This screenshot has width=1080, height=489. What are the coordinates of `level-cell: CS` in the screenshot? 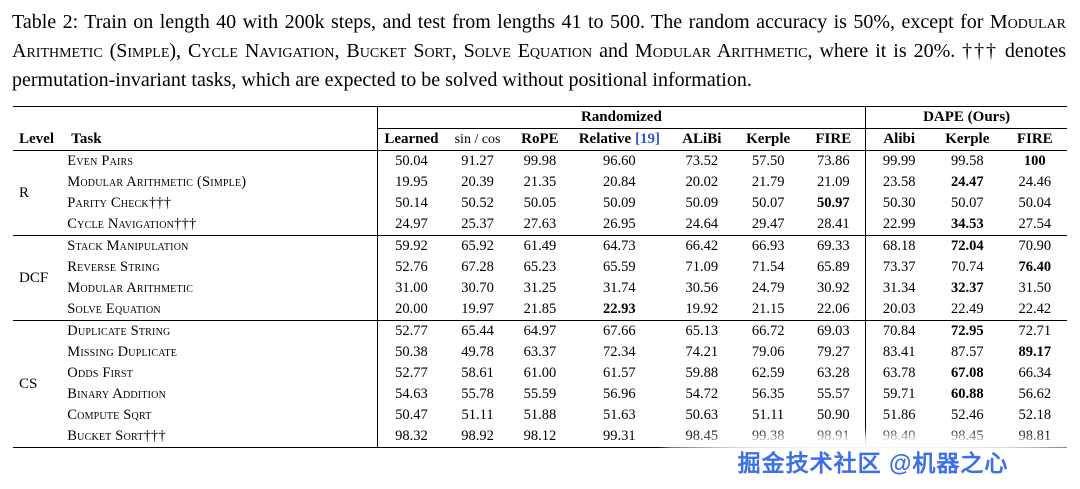 It's located at (39, 384).